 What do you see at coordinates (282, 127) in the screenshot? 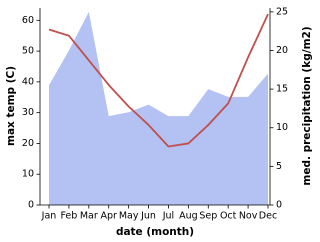
I see `y2-tick-label: 10` at bounding box center [282, 127].